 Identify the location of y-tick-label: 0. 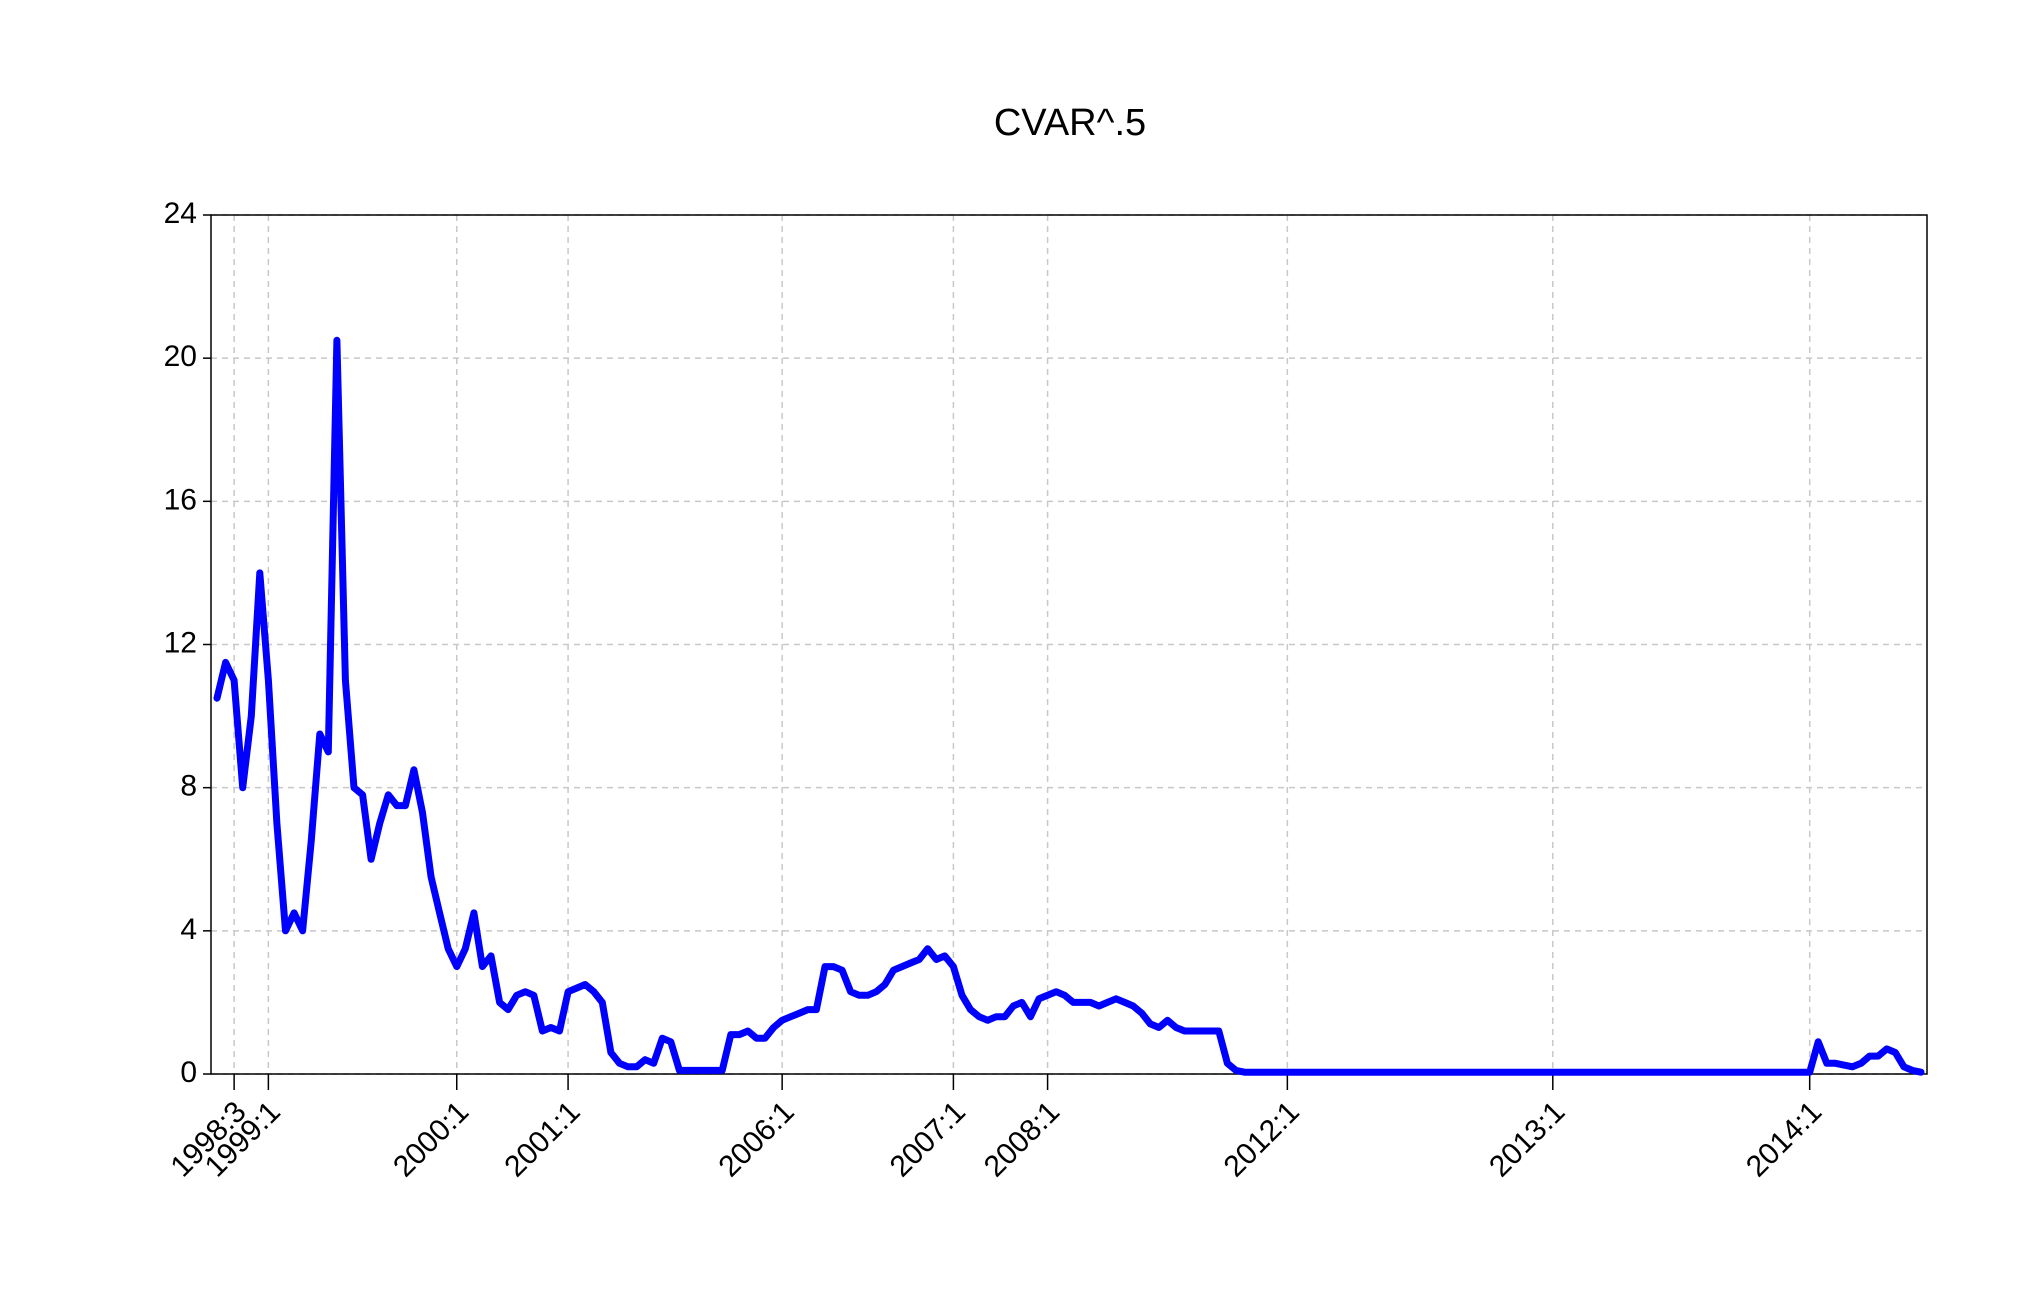
(188, 1072).